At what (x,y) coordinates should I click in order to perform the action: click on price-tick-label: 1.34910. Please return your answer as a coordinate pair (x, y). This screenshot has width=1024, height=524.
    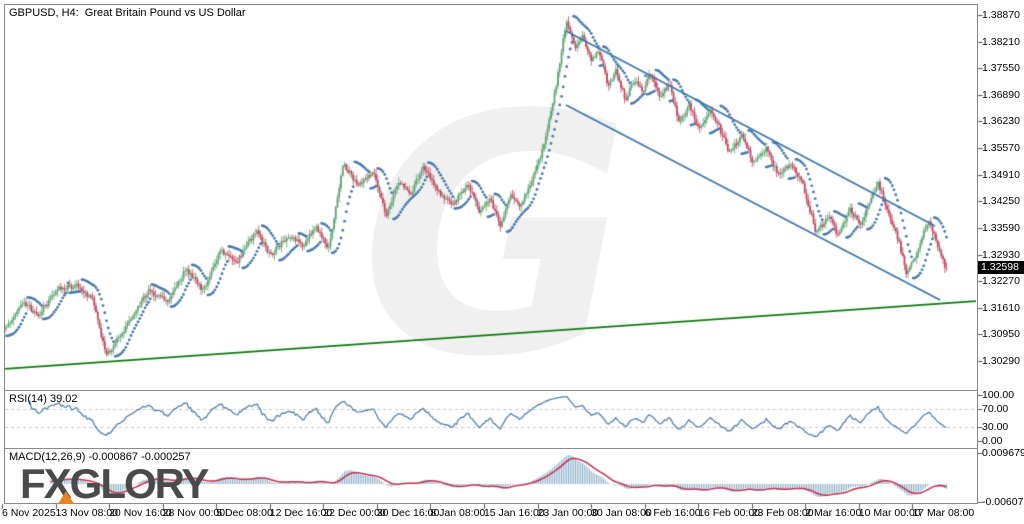
    Looking at the image, I should click on (1001, 174).